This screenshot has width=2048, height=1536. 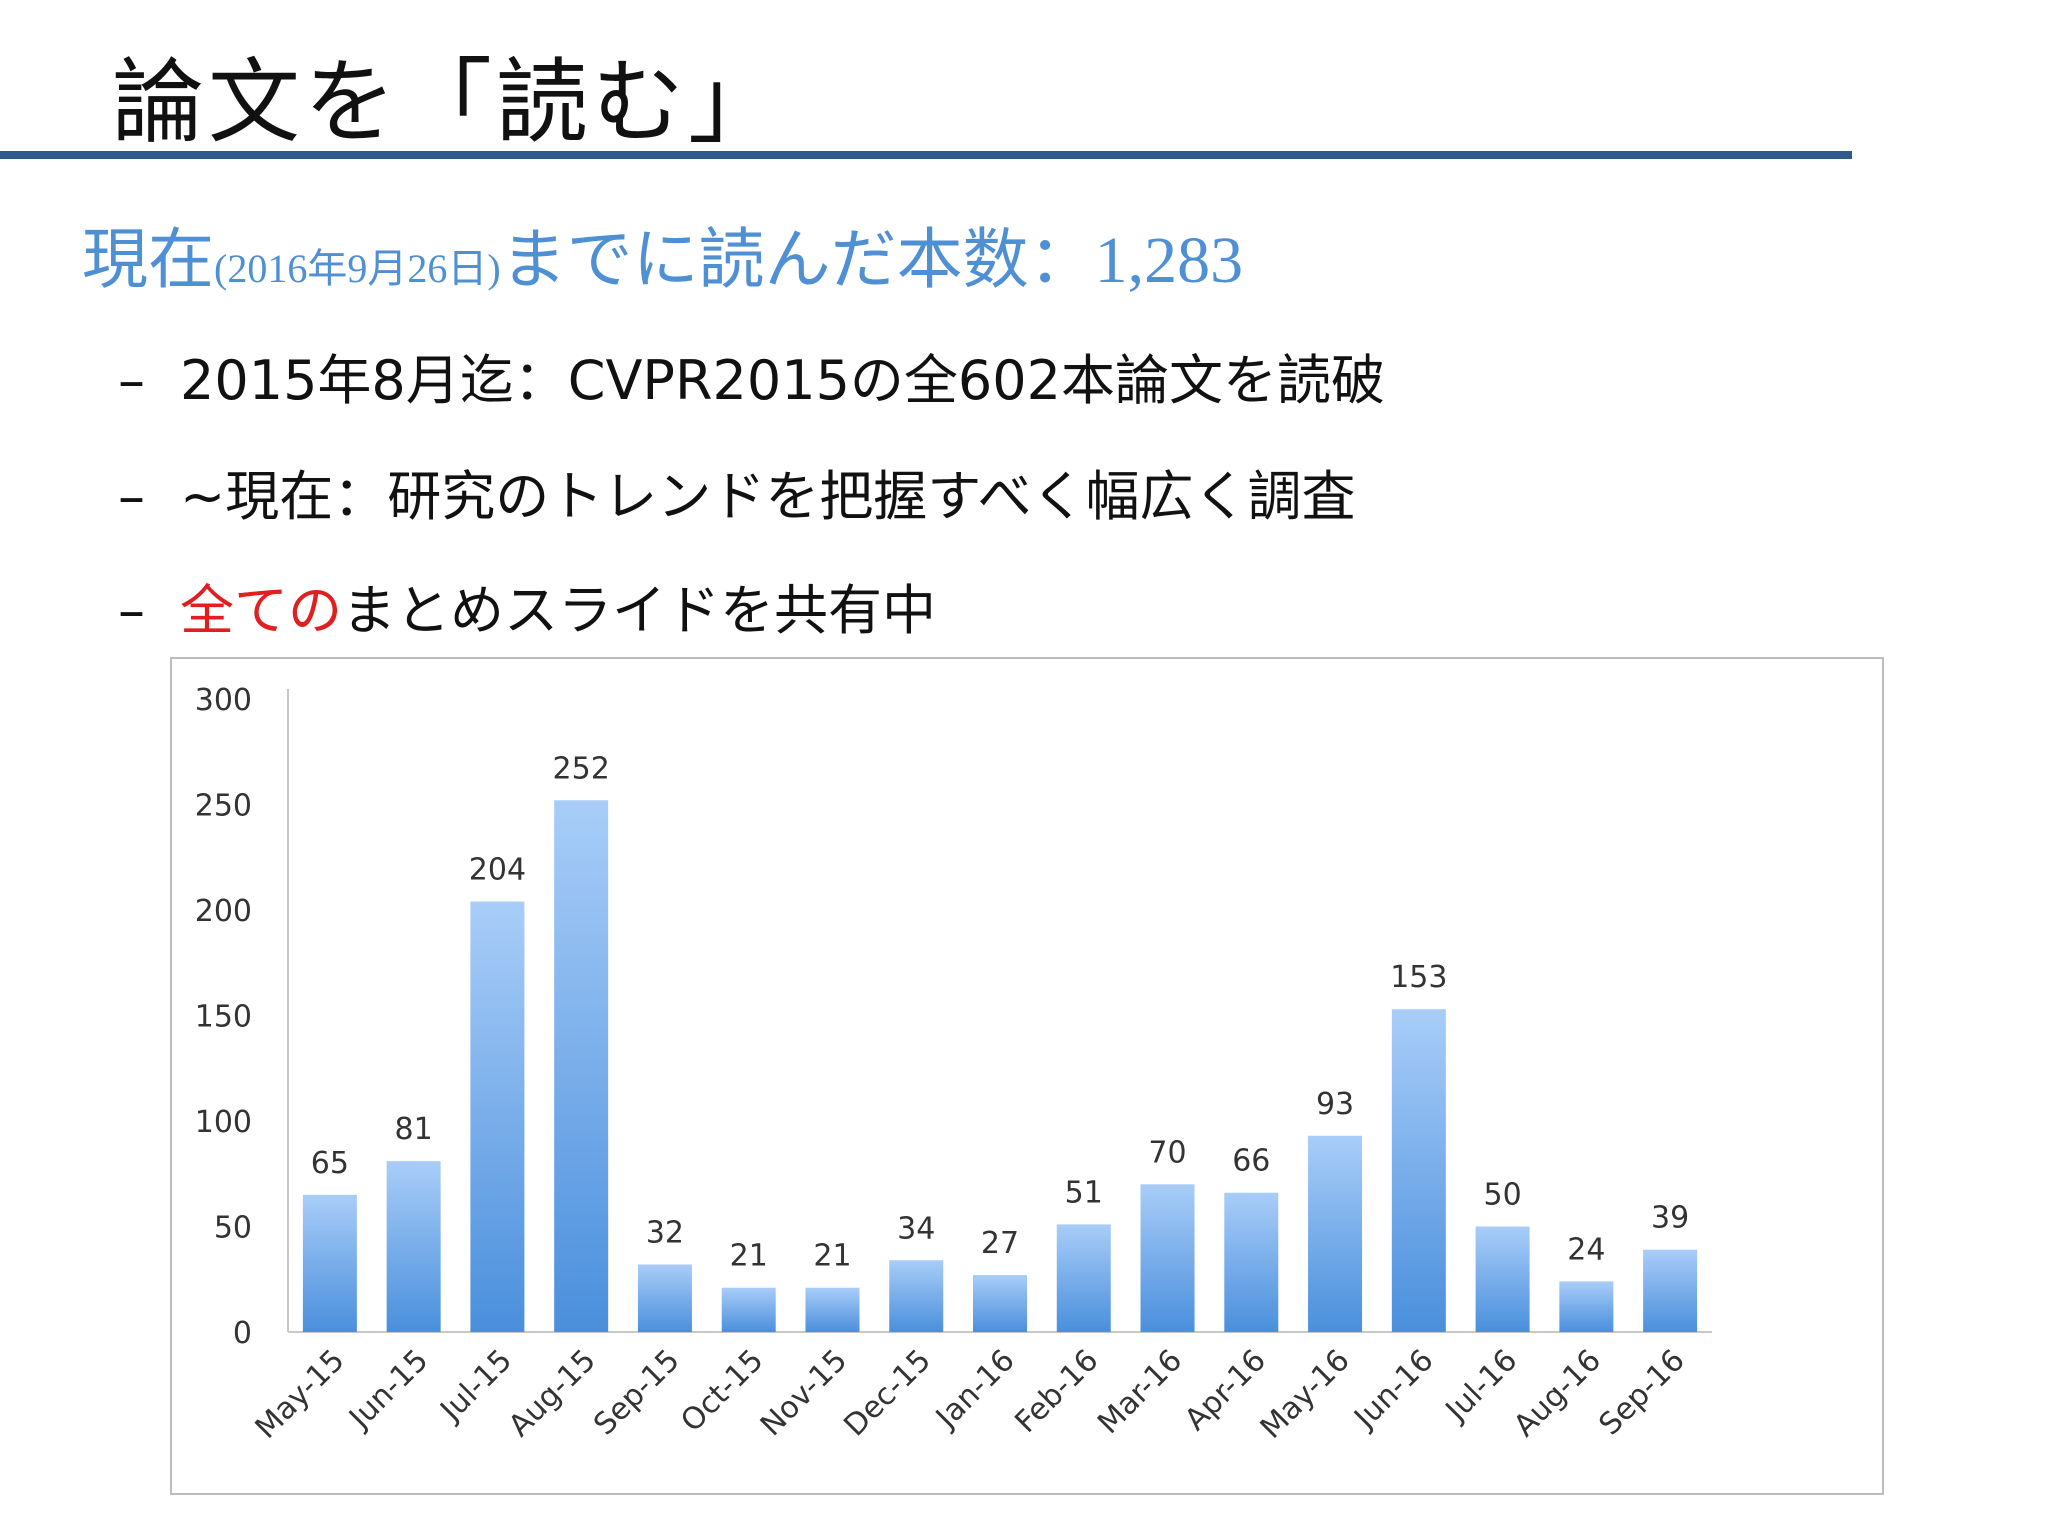 I want to click on bar-value-label: 24, so click(x=1586, y=1249).